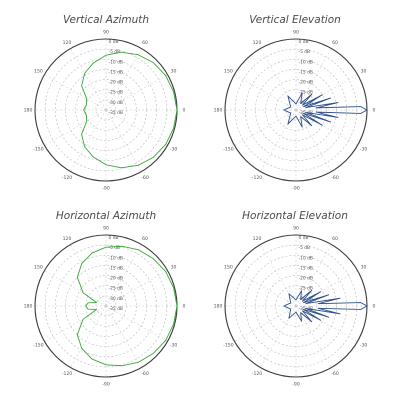 This screenshot has width=400, height=400. I want to click on radial-tick-label: 0 dB, so click(304, 42).